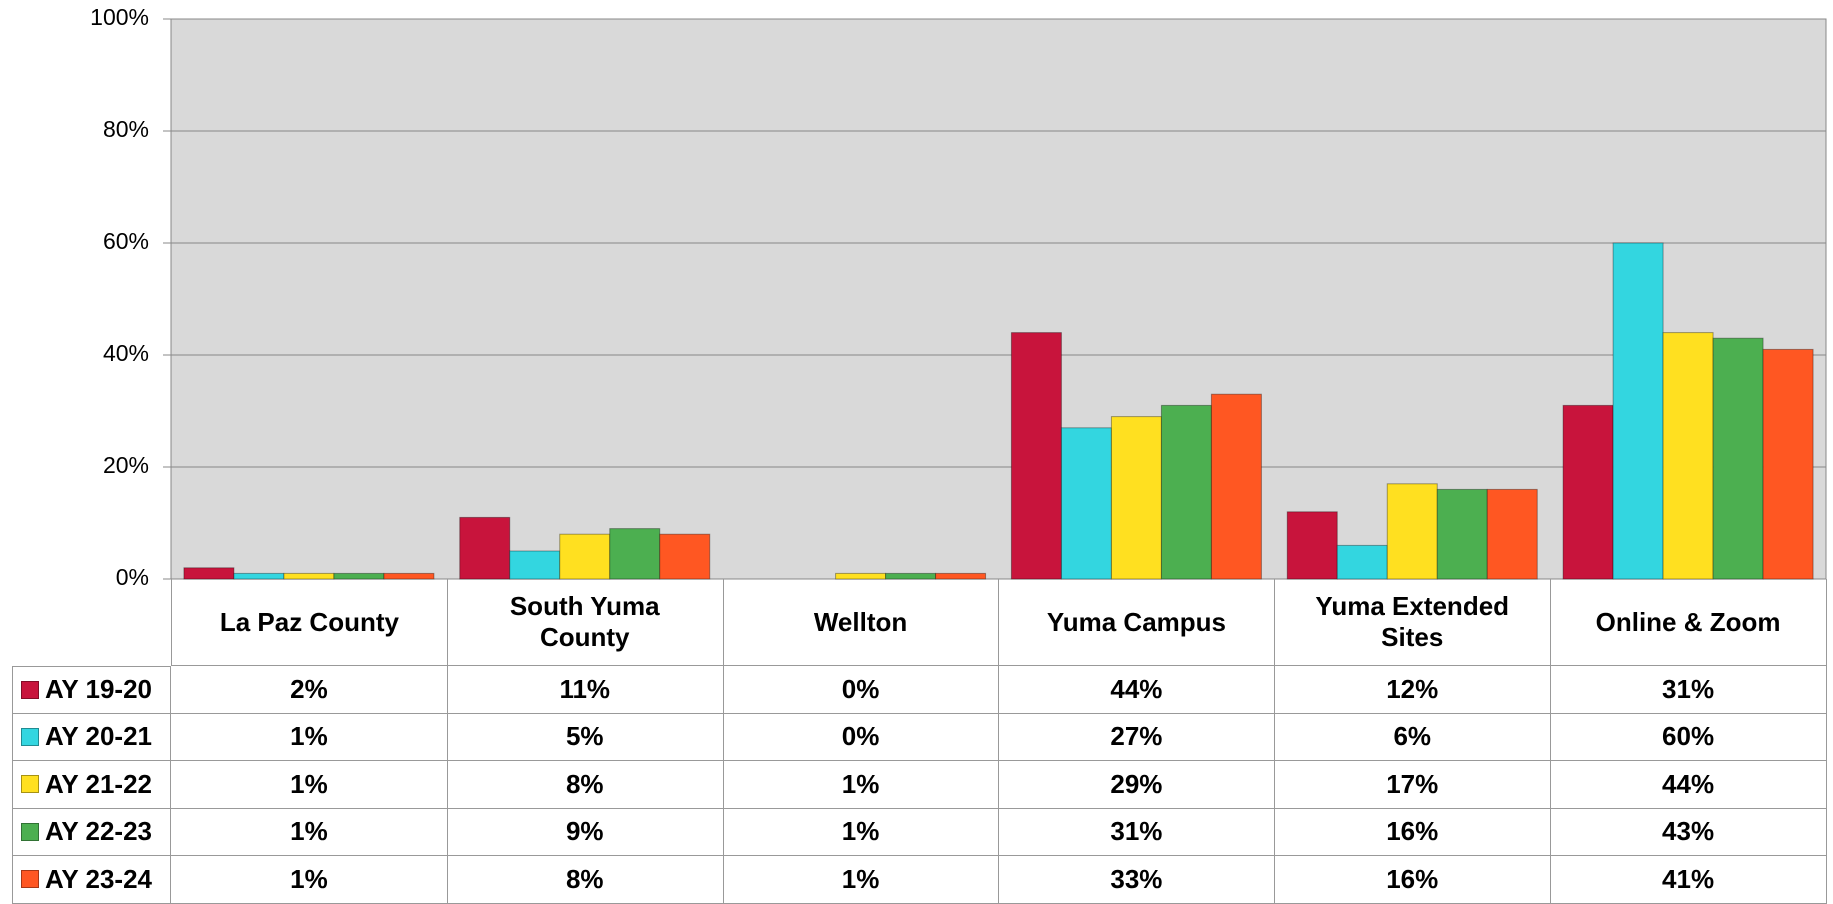  Describe the element at coordinates (126, 129) in the screenshot. I see `y-tick-label: 80%` at that location.